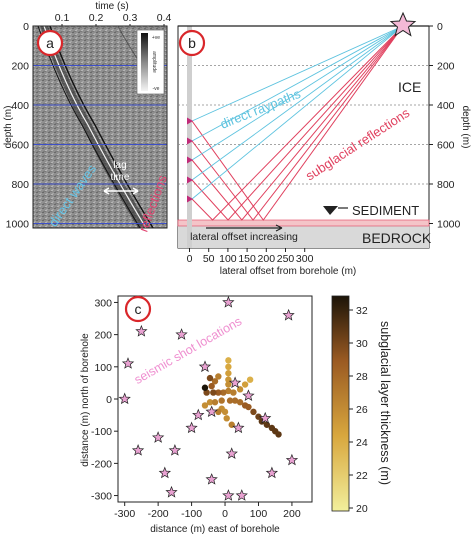 The image size is (474, 539). Describe the element at coordinates (362, 311) in the screenshot. I see `colorbar-tick: 32` at that location.